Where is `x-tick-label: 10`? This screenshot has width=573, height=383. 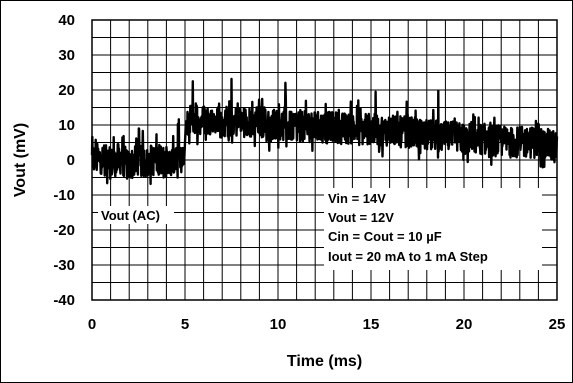 x-tick-label: 10 is located at coordinates (278, 324).